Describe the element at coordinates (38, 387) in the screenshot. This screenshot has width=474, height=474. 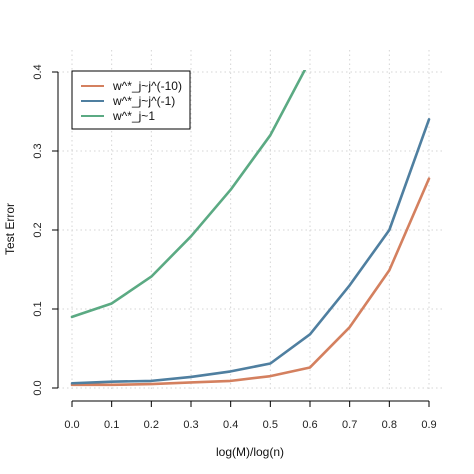
I see `y-tick-label: 0.0` at that location.